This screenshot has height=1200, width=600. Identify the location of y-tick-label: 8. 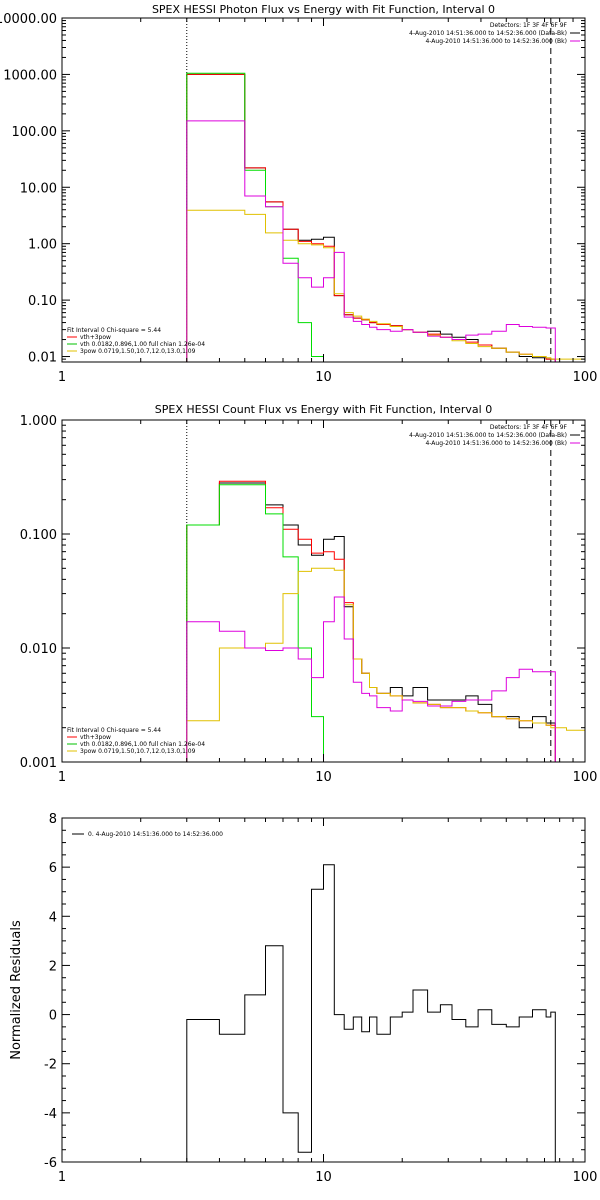
(53, 819).